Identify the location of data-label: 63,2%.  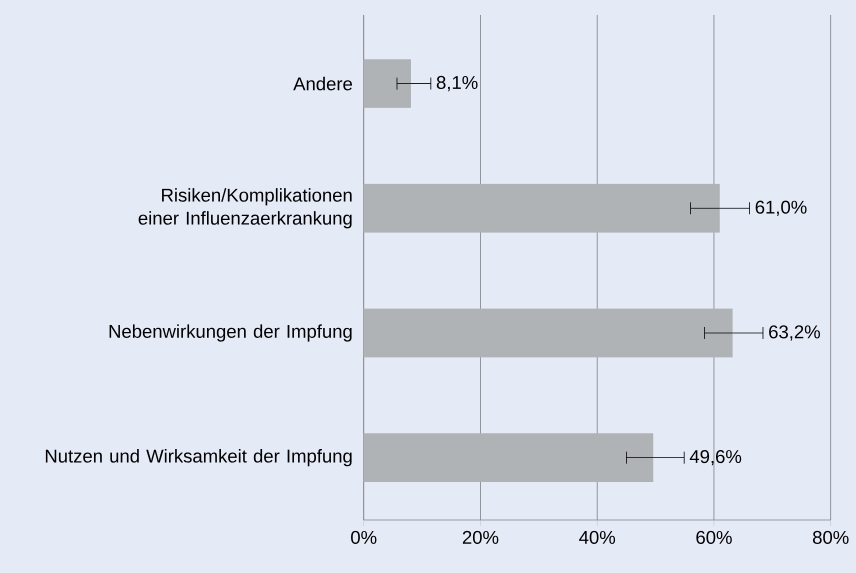
(794, 333).